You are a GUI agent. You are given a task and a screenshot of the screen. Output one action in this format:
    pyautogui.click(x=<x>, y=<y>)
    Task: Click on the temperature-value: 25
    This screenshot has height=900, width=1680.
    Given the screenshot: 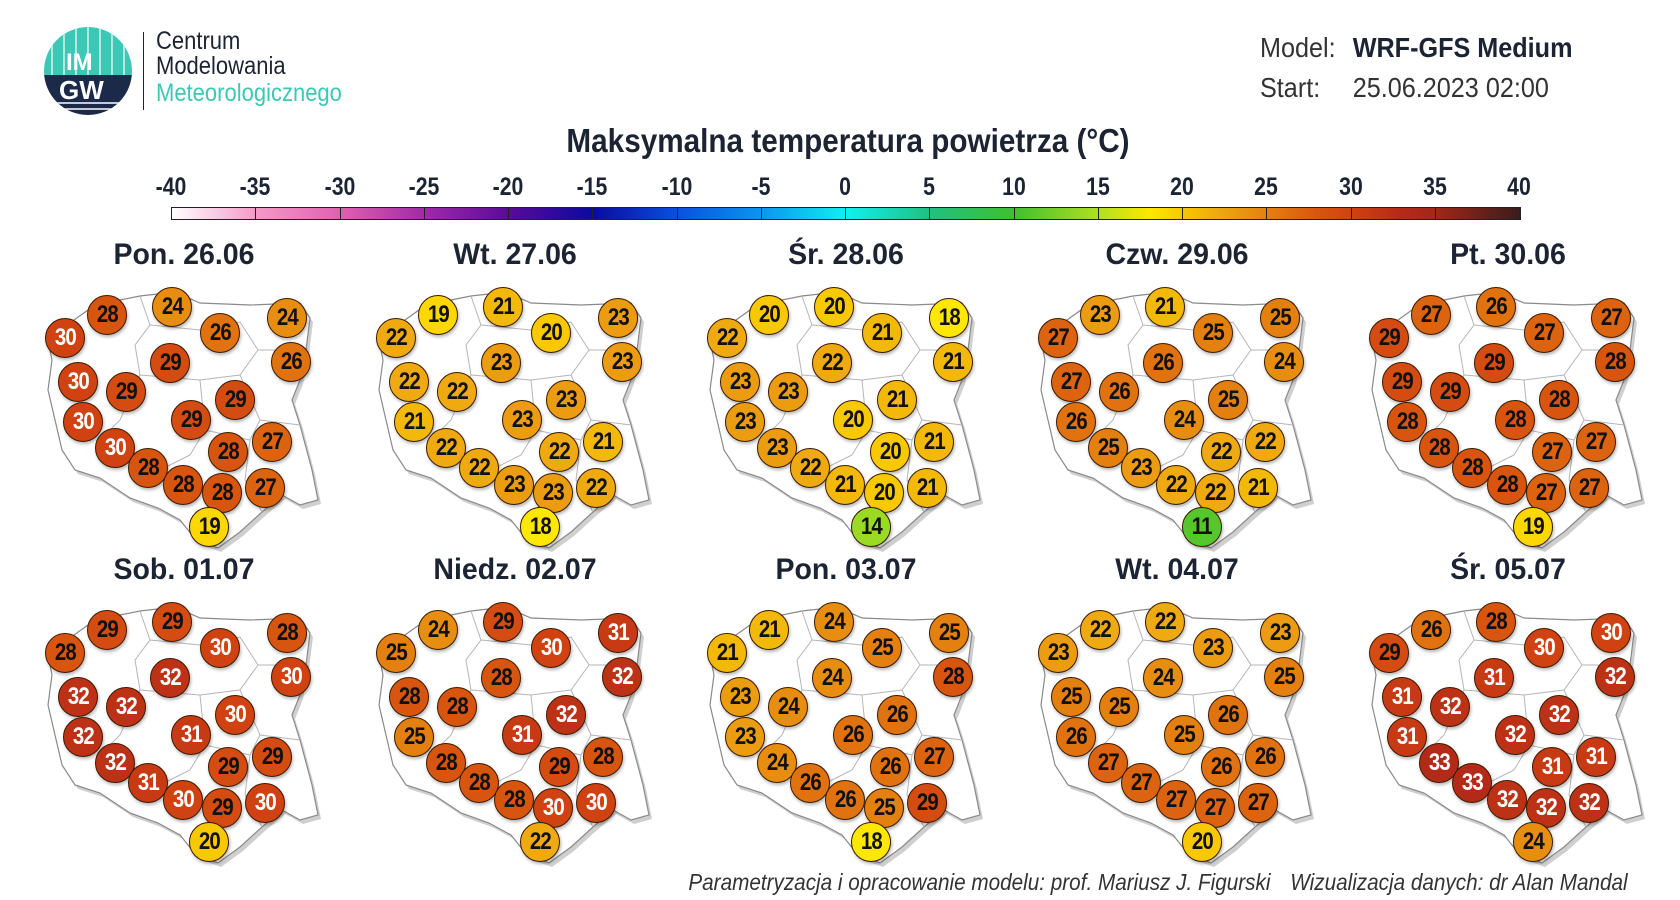 What is the action you would take?
    pyautogui.click(x=949, y=632)
    